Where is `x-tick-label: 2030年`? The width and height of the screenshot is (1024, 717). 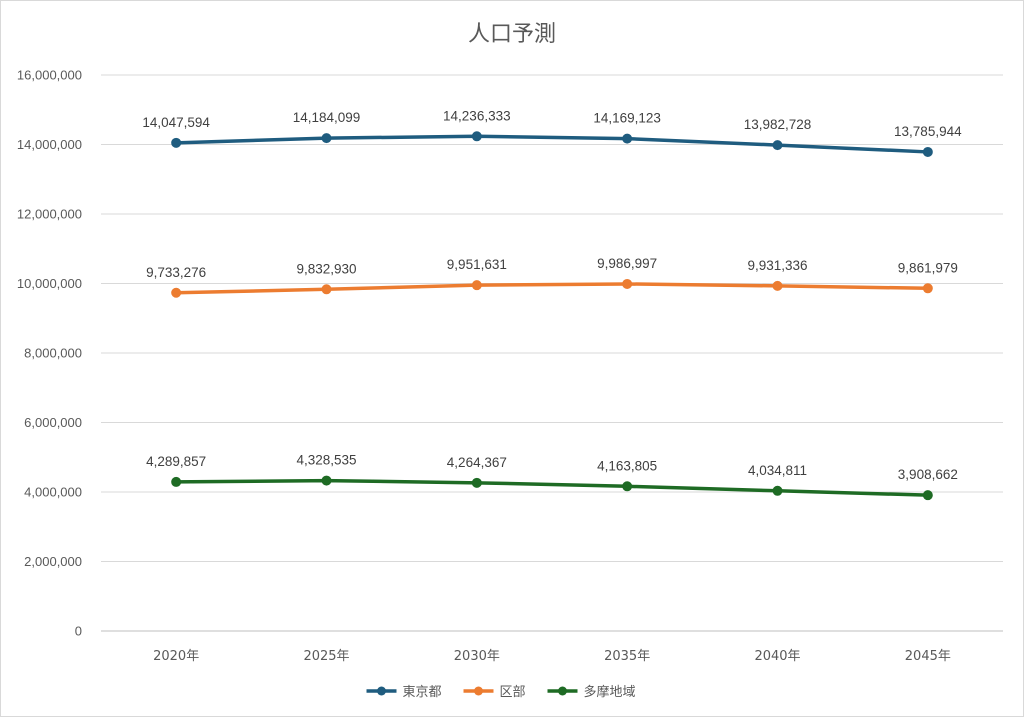
x-tick-label: 2030年 is located at coordinates (477, 656).